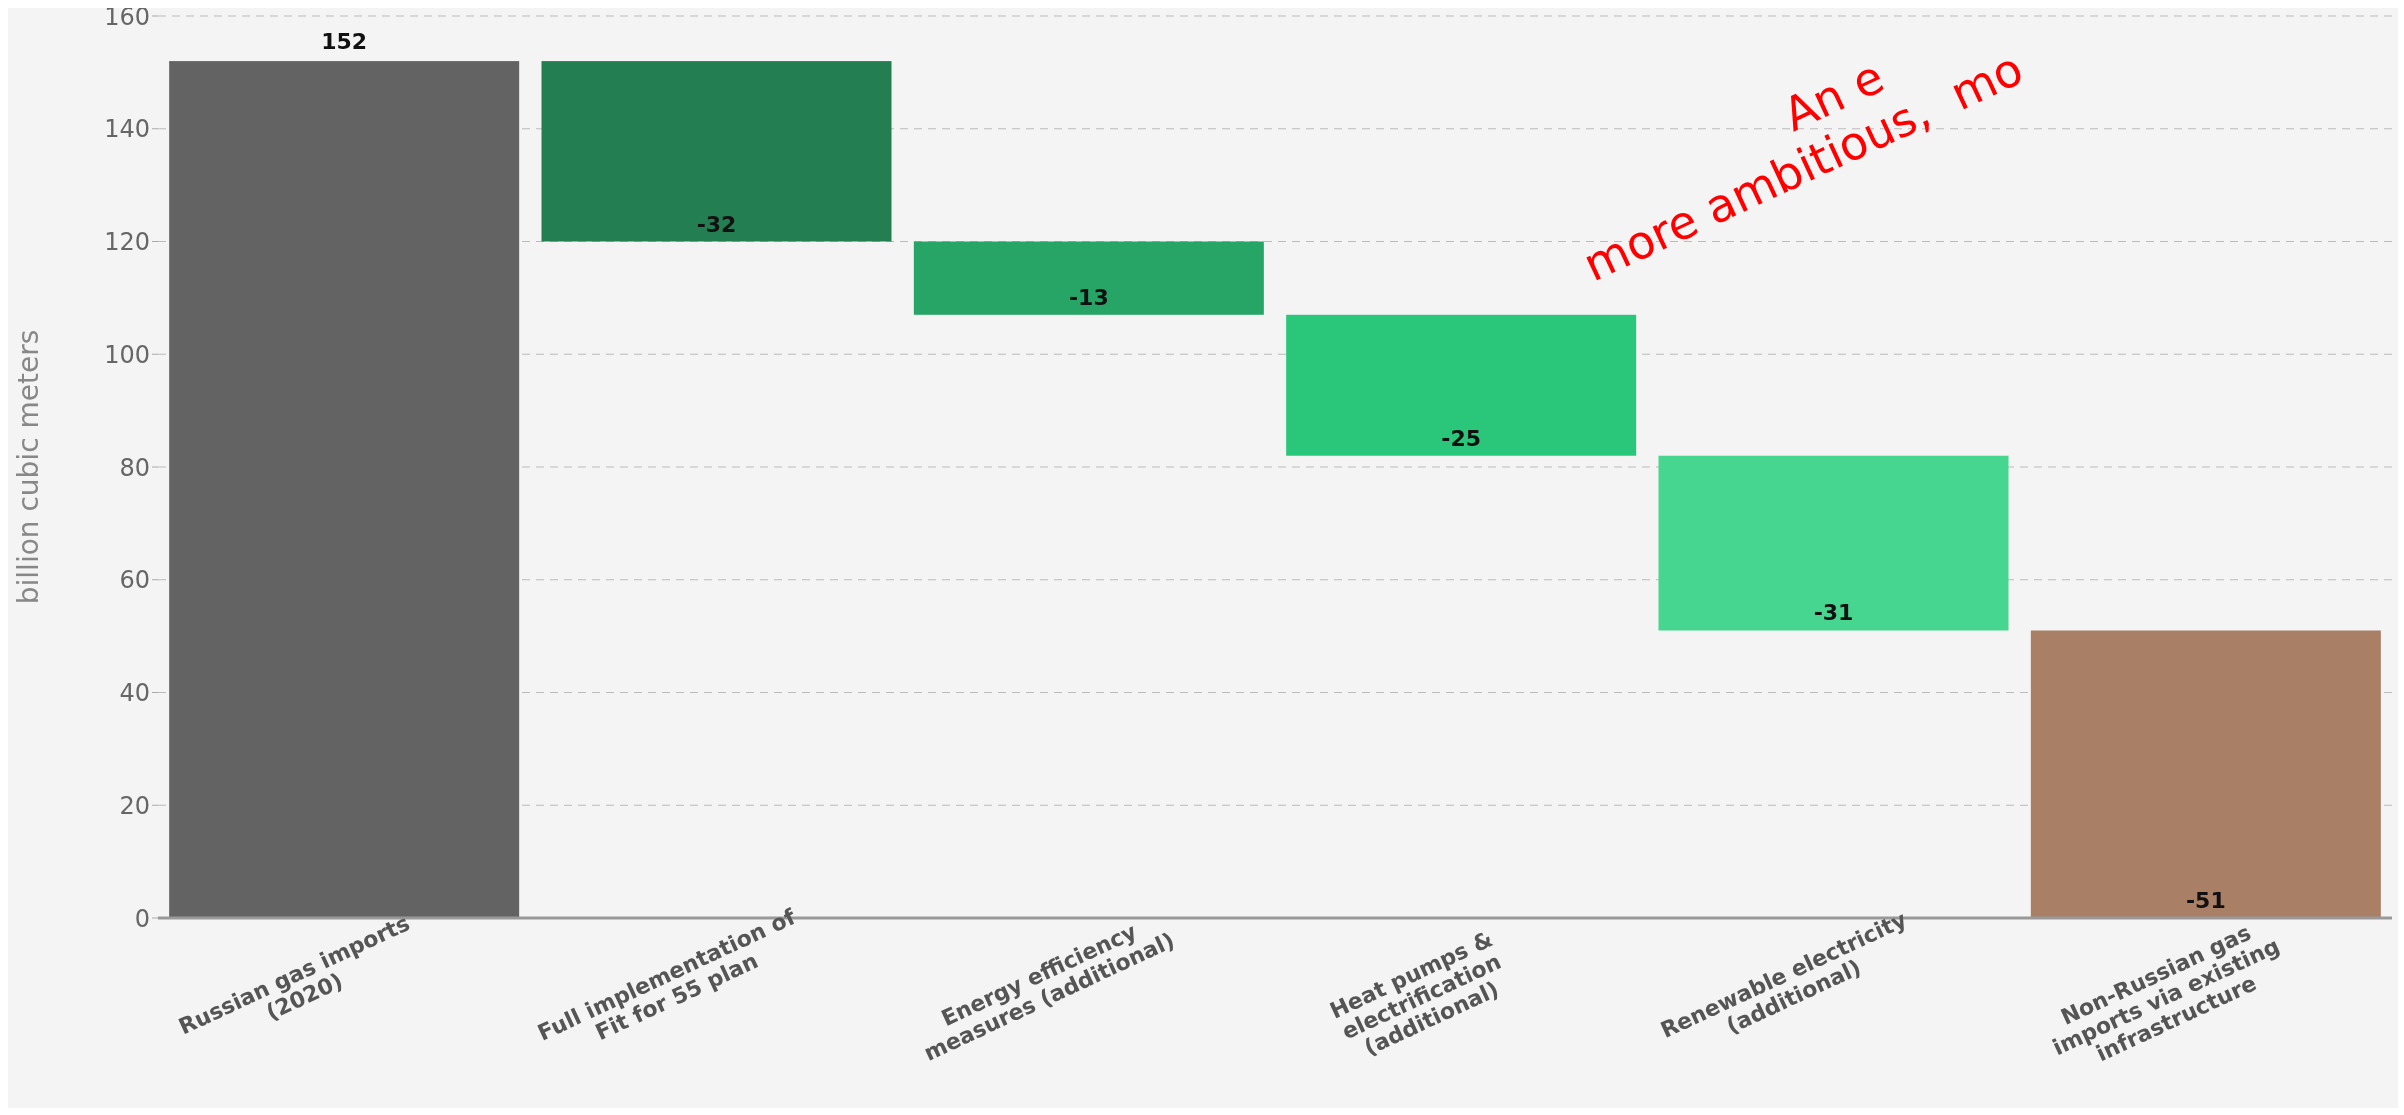  Describe the element at coordinates (1088, 297) in the screenshot. I see `data-label: -13` at that location.